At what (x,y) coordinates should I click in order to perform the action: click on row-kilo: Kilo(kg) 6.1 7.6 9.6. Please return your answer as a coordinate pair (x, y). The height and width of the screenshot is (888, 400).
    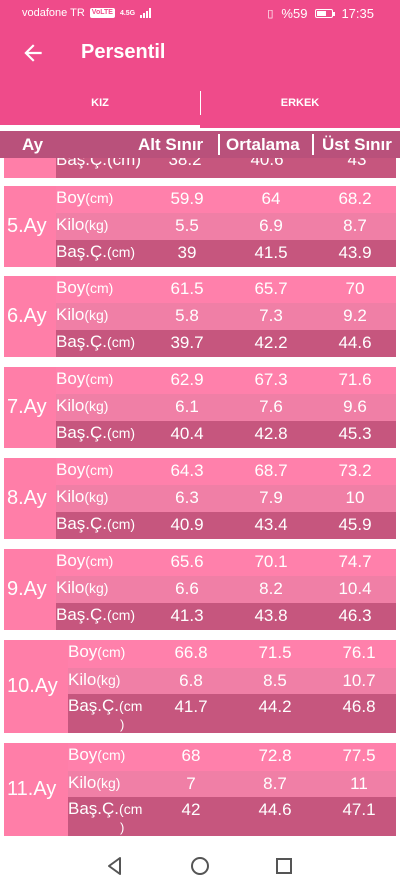
    Looking at the image, I should click on (226, 407).